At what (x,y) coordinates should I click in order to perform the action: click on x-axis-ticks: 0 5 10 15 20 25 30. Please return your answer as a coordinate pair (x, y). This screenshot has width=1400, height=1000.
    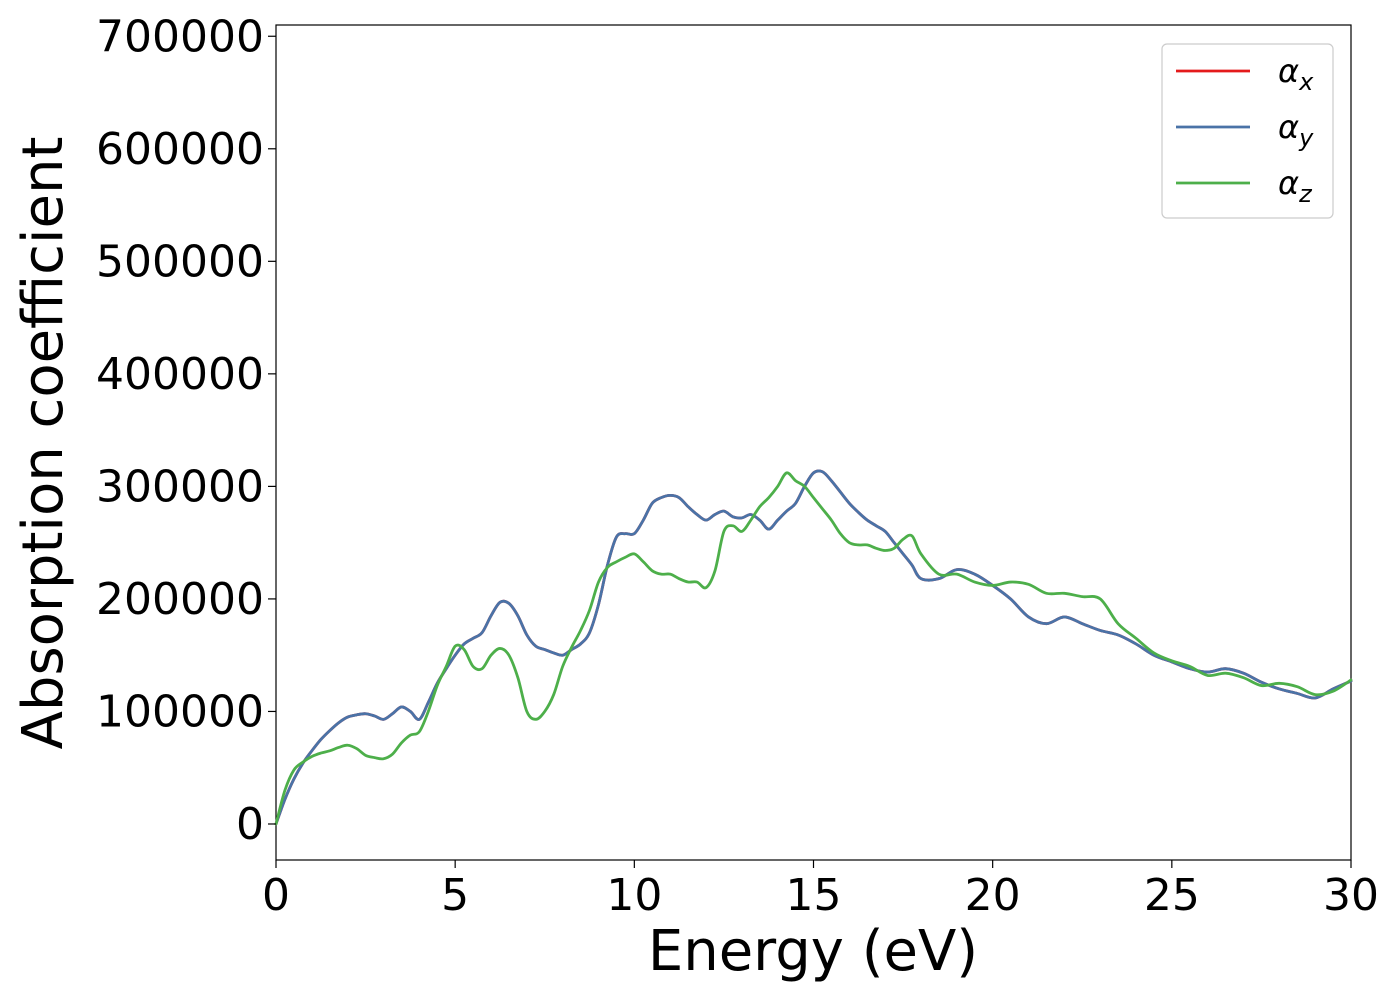
    Looking at the image, I should click on (820, 890).